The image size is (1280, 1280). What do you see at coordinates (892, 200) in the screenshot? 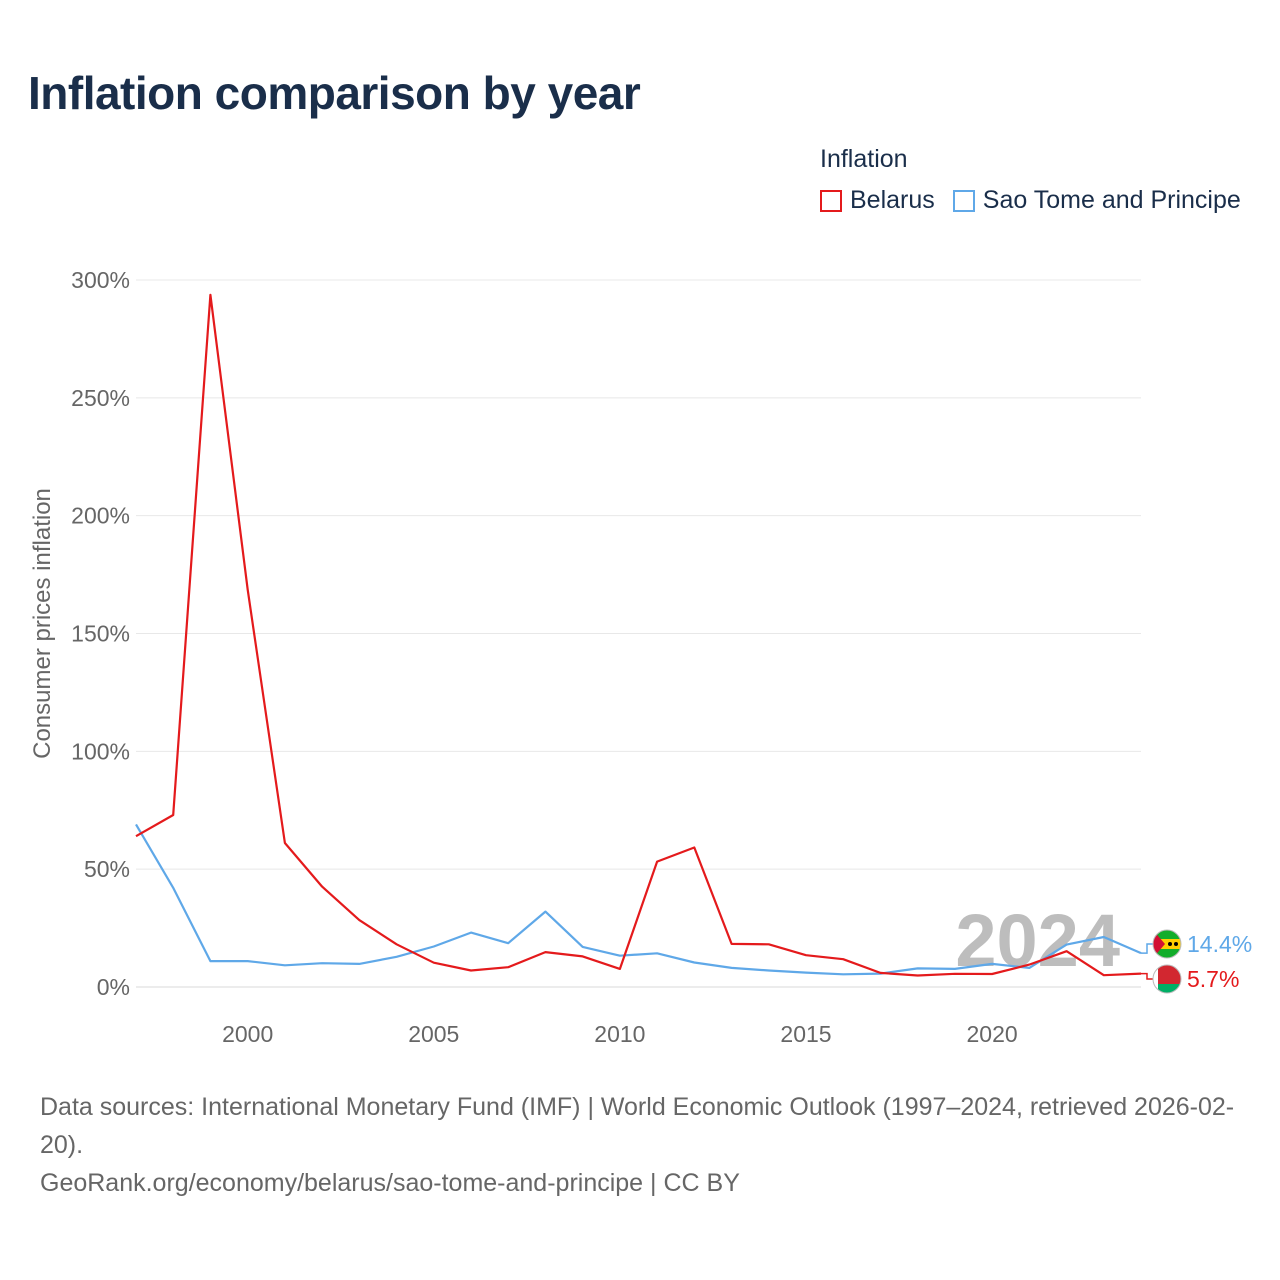
I see `legend-label-belarus: Belarus` at bounding box center [892, 200].